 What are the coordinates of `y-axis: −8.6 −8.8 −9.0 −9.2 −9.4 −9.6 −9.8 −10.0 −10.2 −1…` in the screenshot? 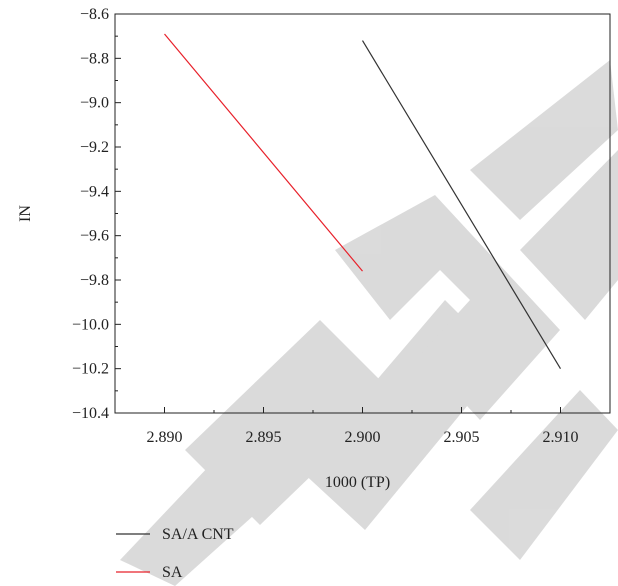 It's located at (96, 214).